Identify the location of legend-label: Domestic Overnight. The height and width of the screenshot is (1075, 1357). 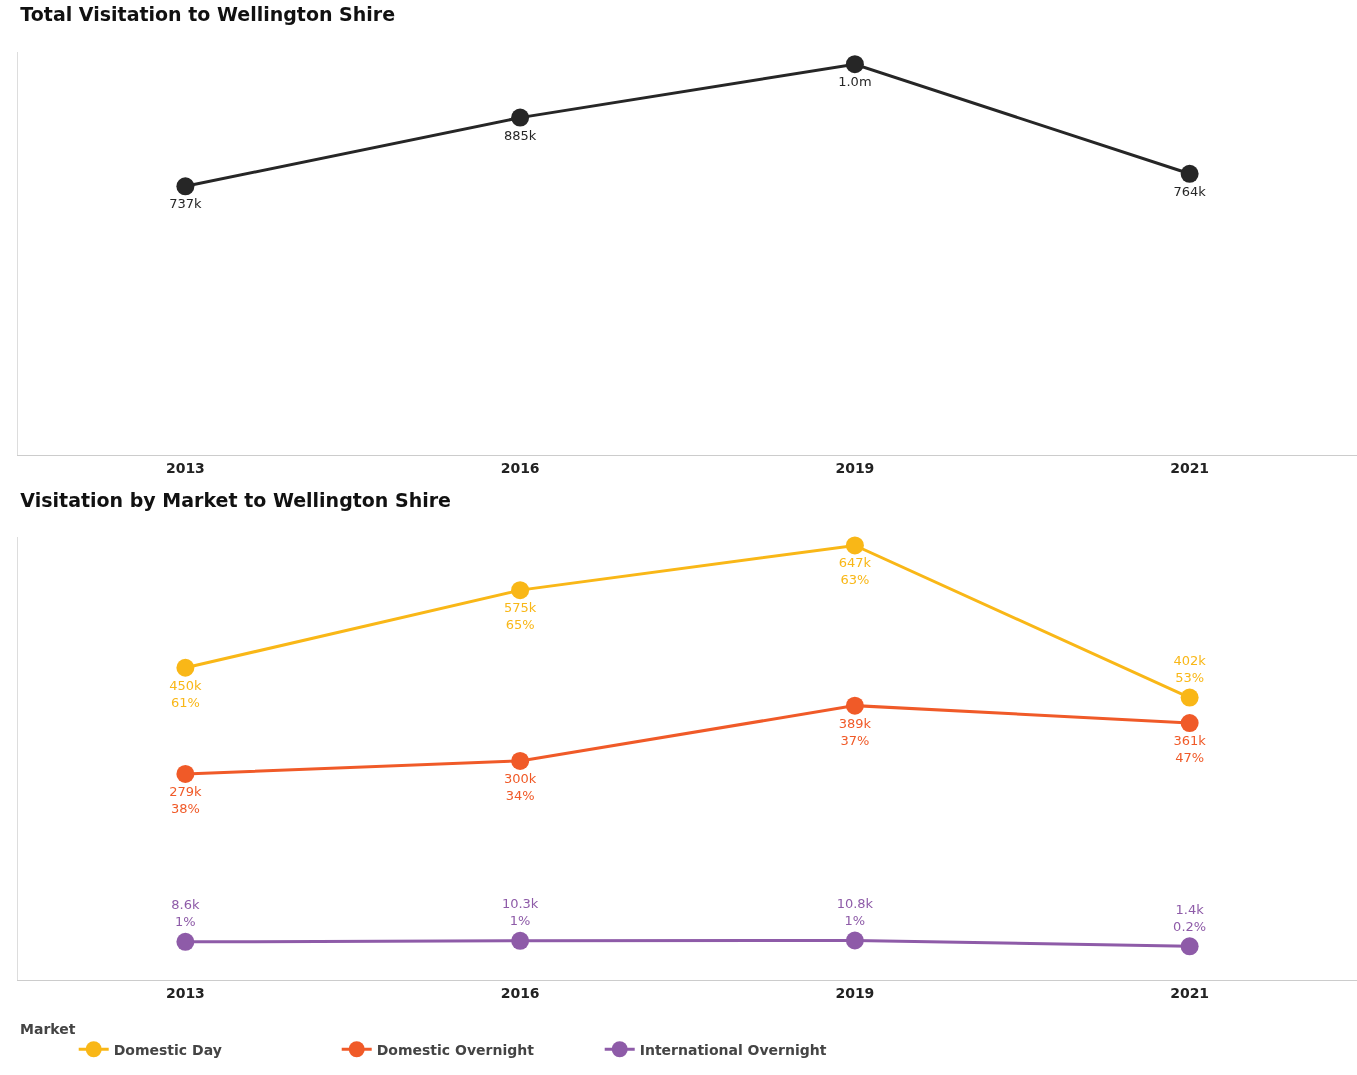
(455, 1049).